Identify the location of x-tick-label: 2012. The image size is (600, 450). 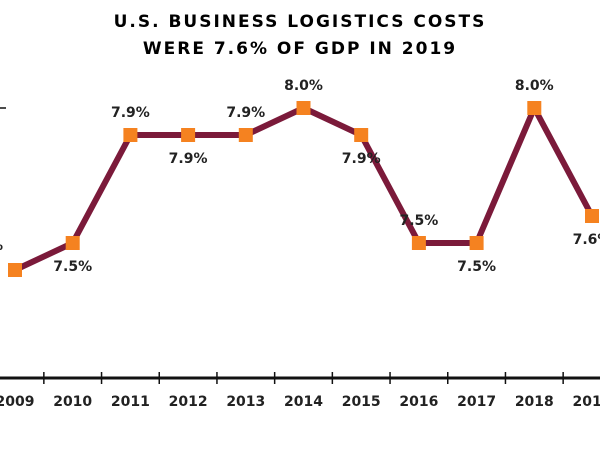
(188, 402).